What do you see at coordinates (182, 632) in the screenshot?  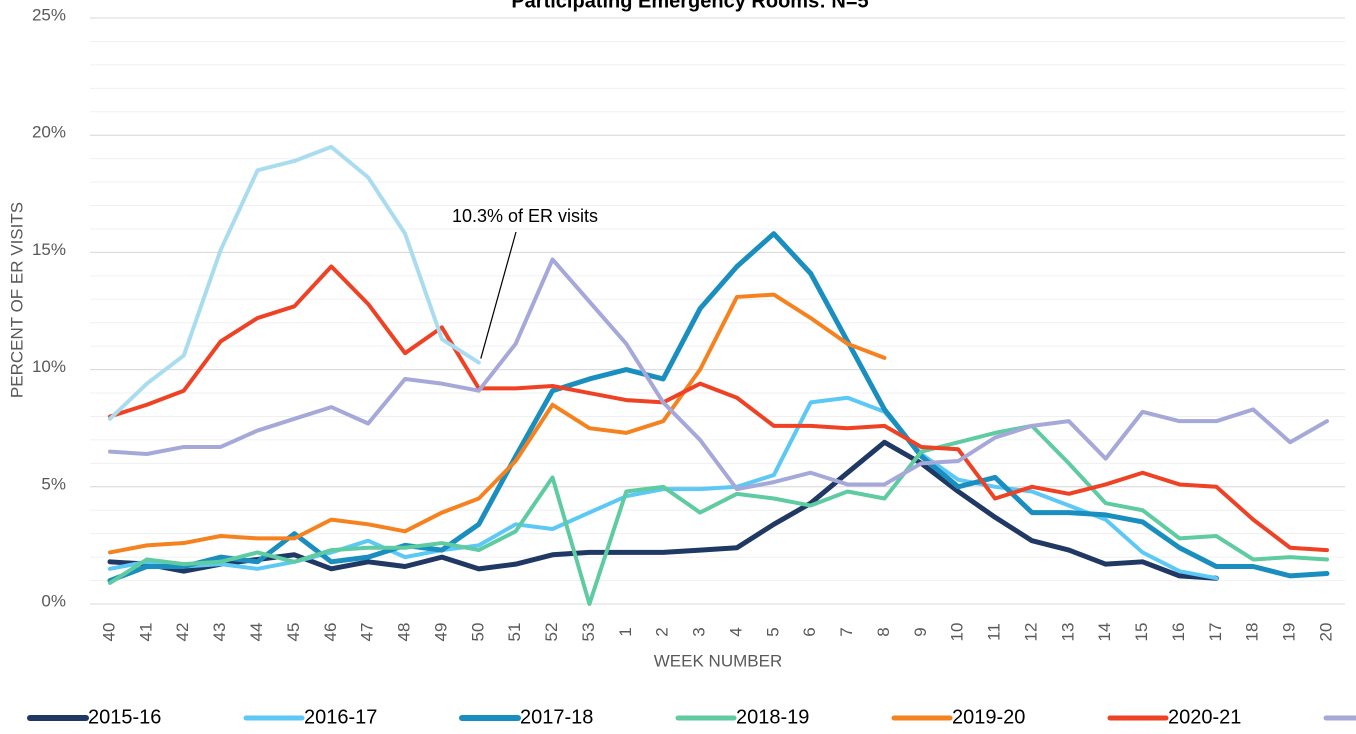 I see `x-tick-label: 42` at bounding box center [182, 632].